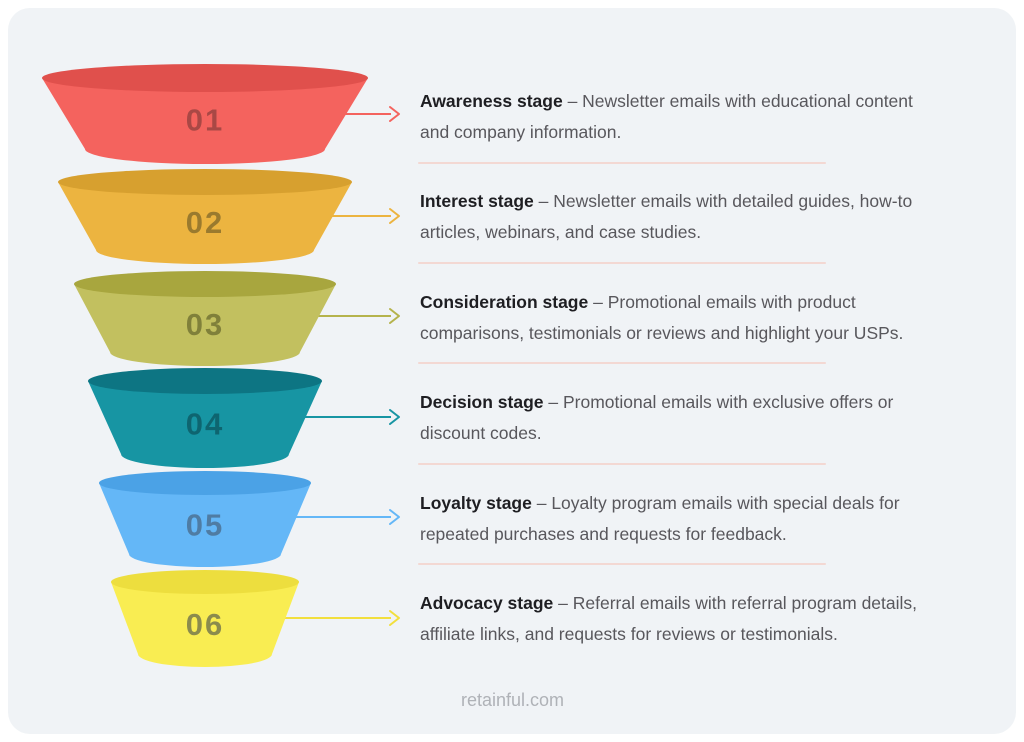  What do you see at coordinates (477, 201) in the screenshot?
I see `stage-title: Interest stage` at bounding box center [477, 201].